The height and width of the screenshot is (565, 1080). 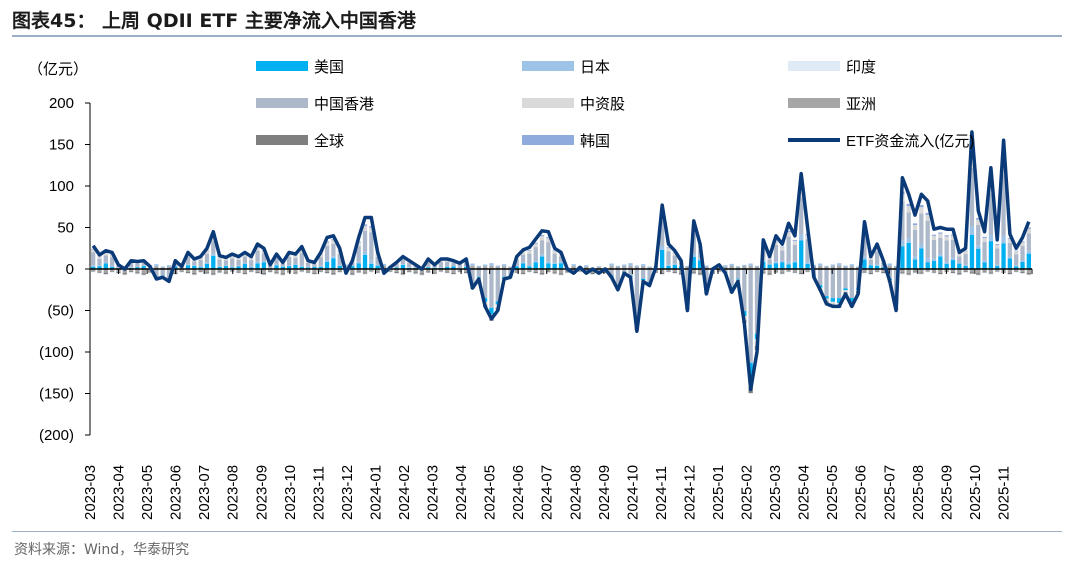 I want to click on y-tick-label: 0, so click(x=70, y=269).